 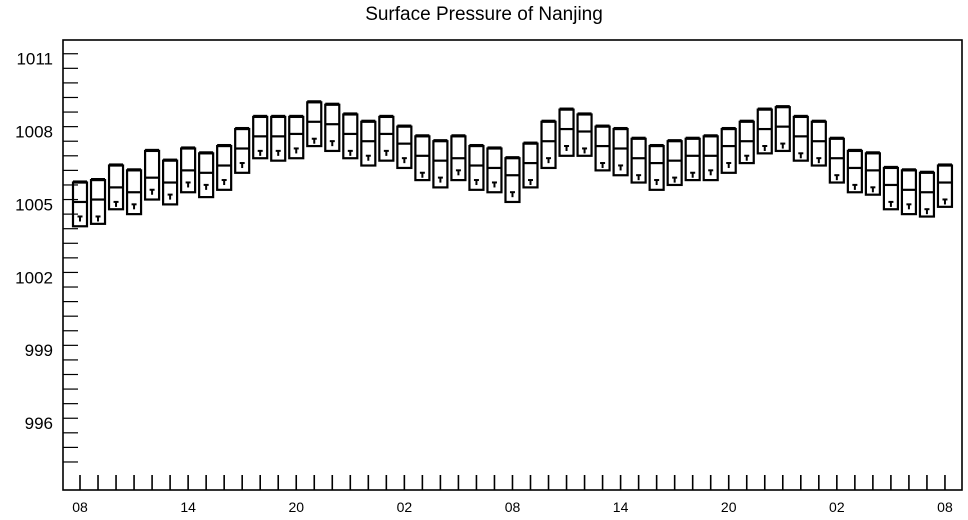 I want to click on y-tick-label: 996, so click(x=39, y=423).